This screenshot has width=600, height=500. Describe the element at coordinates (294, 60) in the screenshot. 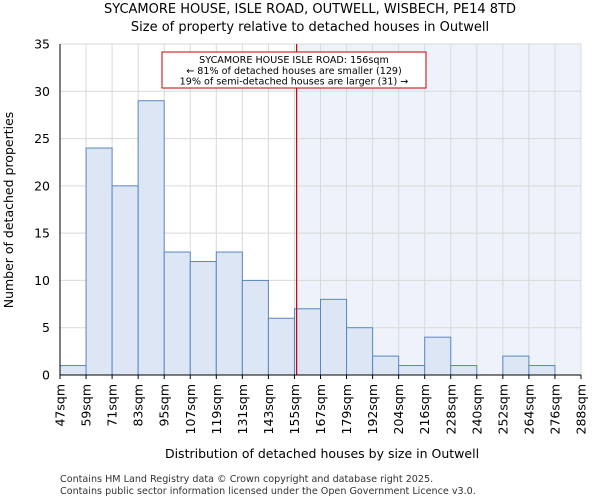

I see `annotation-line: SYCAMORE HOUSE ISLE ROAD: 156sqm` at that location.